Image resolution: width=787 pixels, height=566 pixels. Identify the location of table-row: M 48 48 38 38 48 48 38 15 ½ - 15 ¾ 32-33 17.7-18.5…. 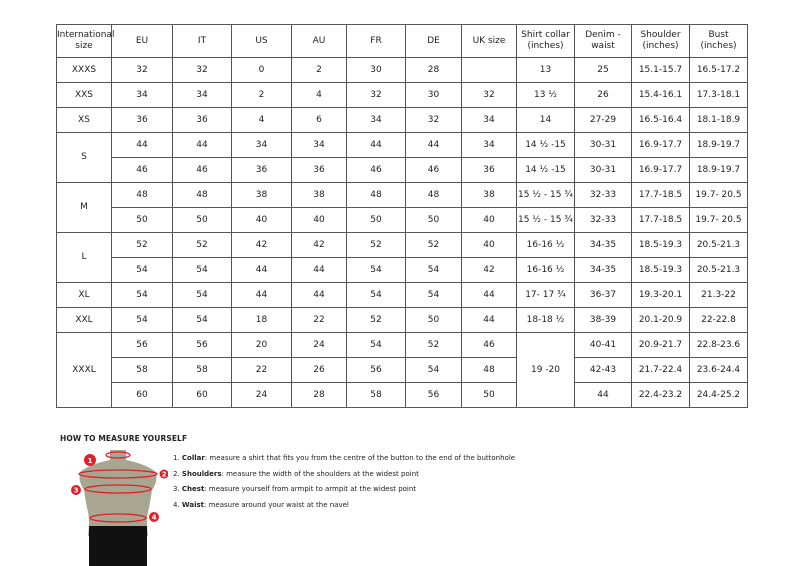
(402, 207).